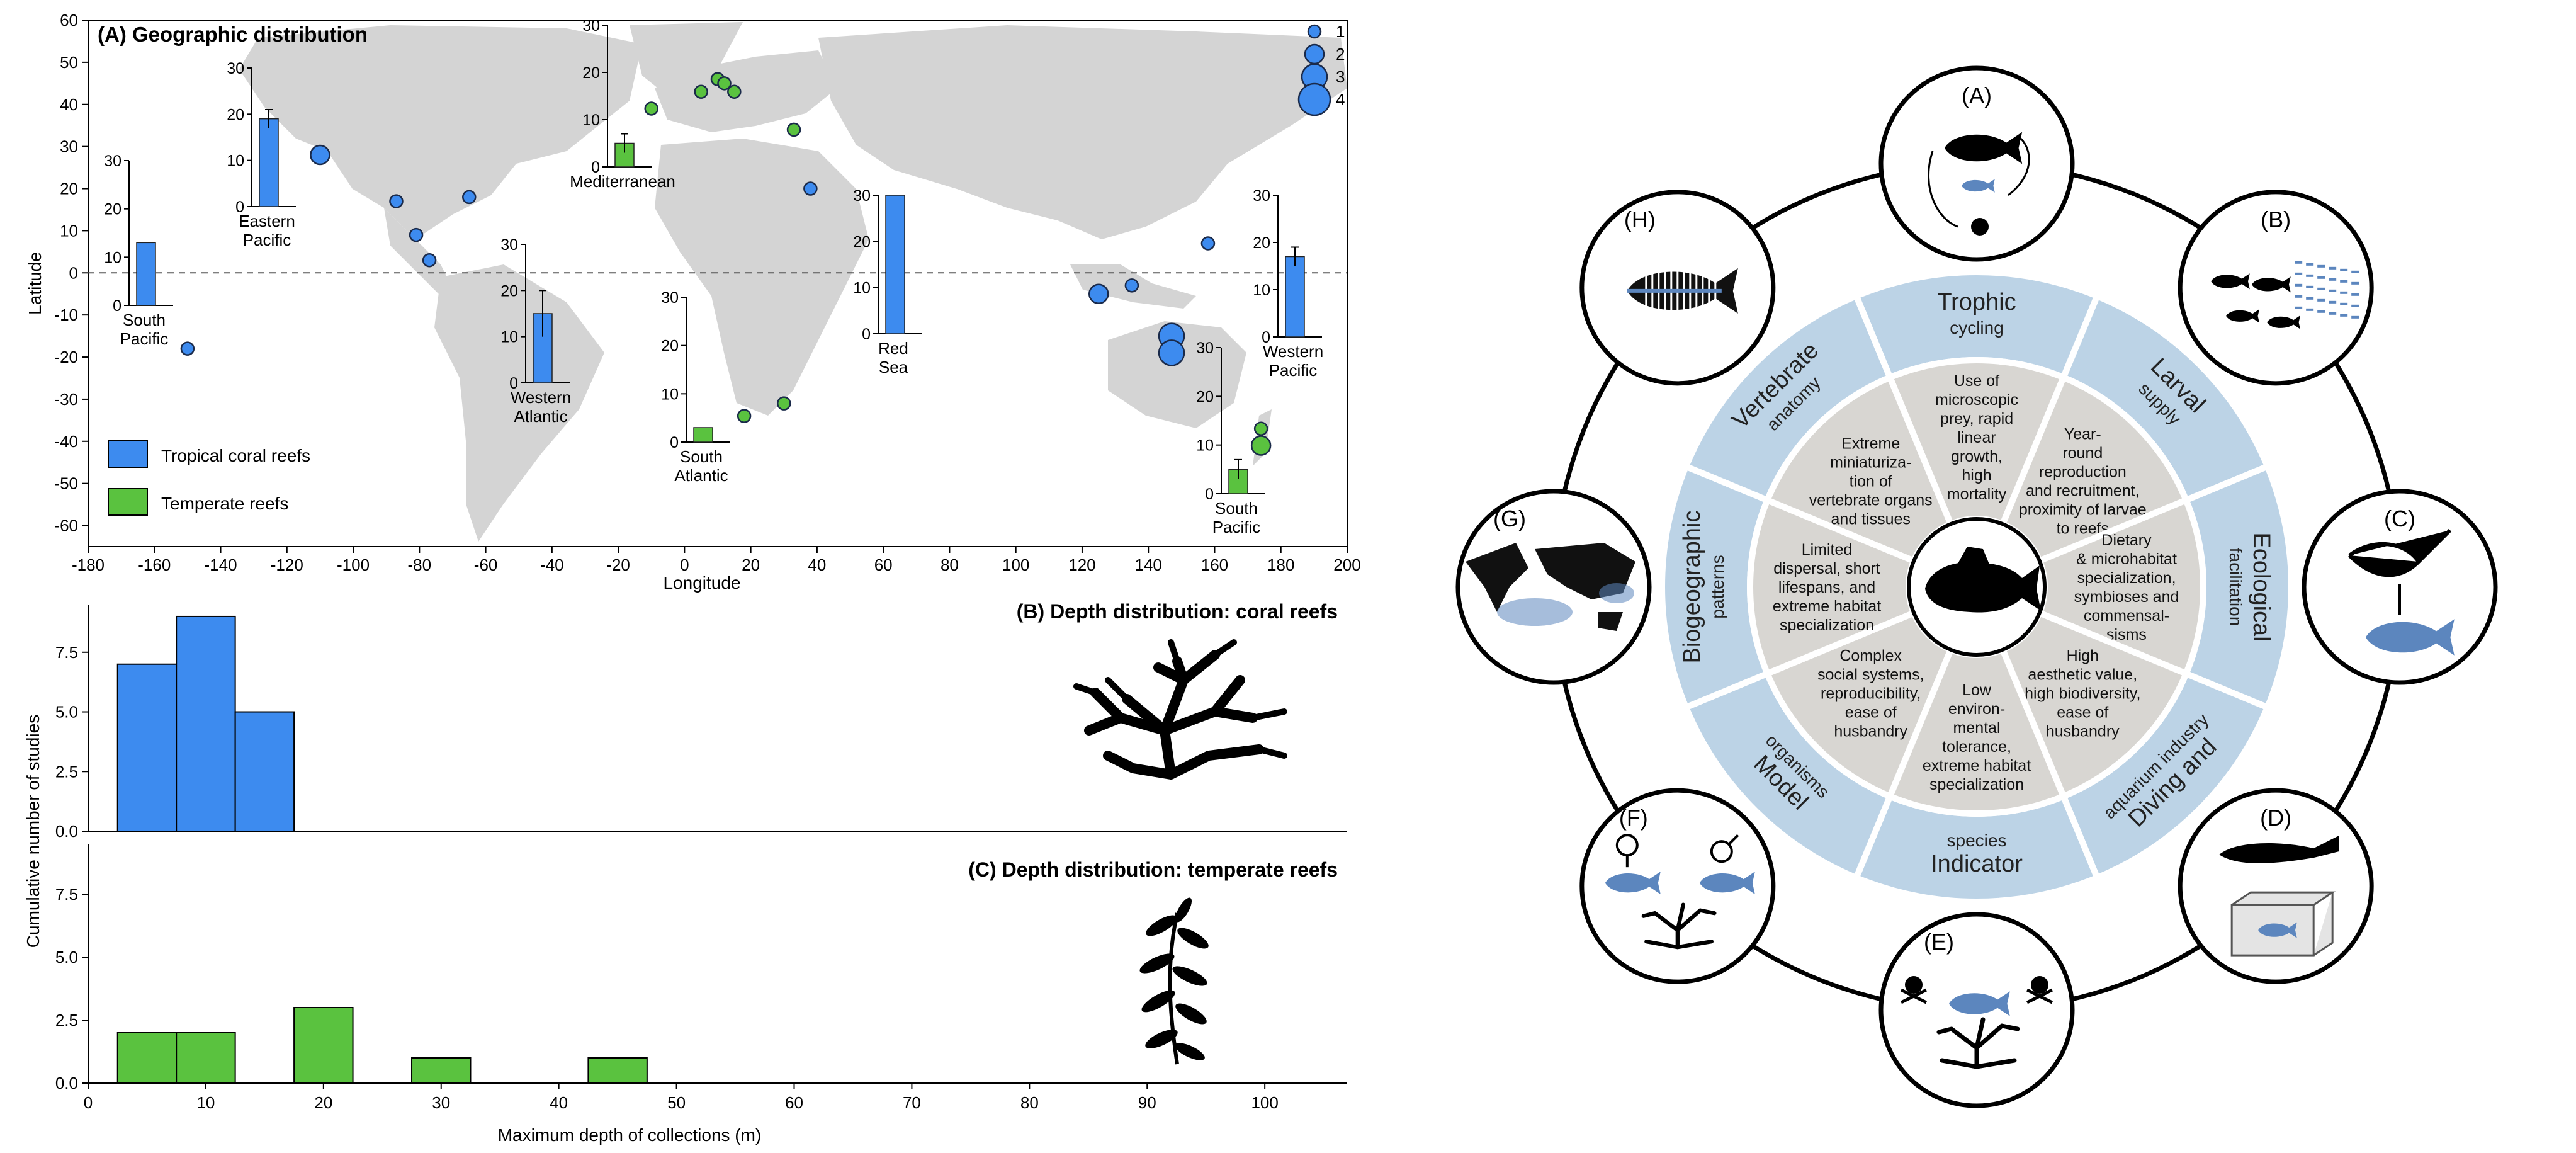  I want to click on land-central-america, so click(418, 252).